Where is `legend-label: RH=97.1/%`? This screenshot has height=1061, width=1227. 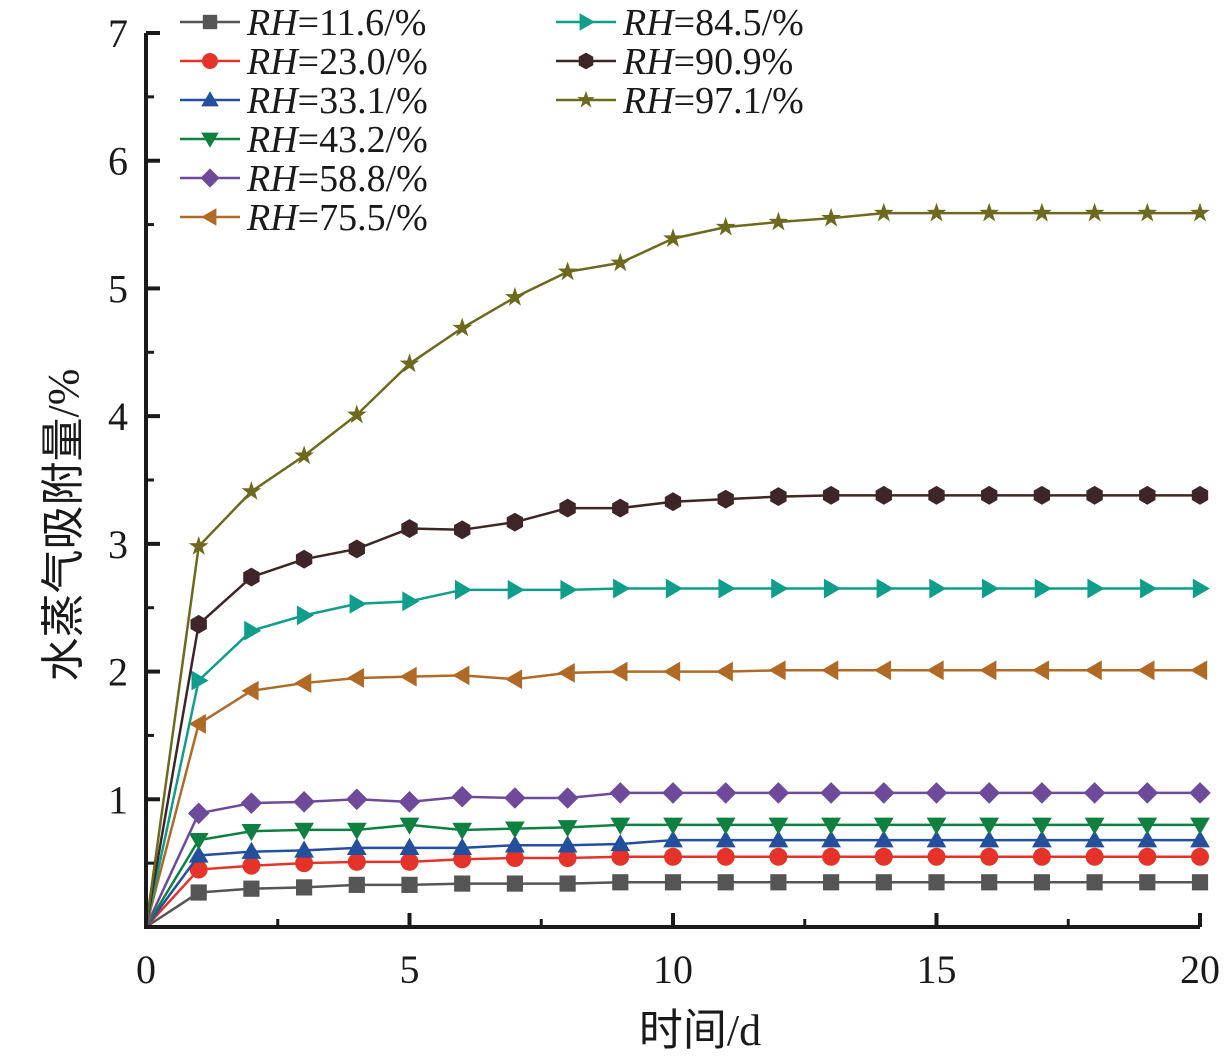 legend-label: RH=97.1/% is located at coordinates (713, 101).